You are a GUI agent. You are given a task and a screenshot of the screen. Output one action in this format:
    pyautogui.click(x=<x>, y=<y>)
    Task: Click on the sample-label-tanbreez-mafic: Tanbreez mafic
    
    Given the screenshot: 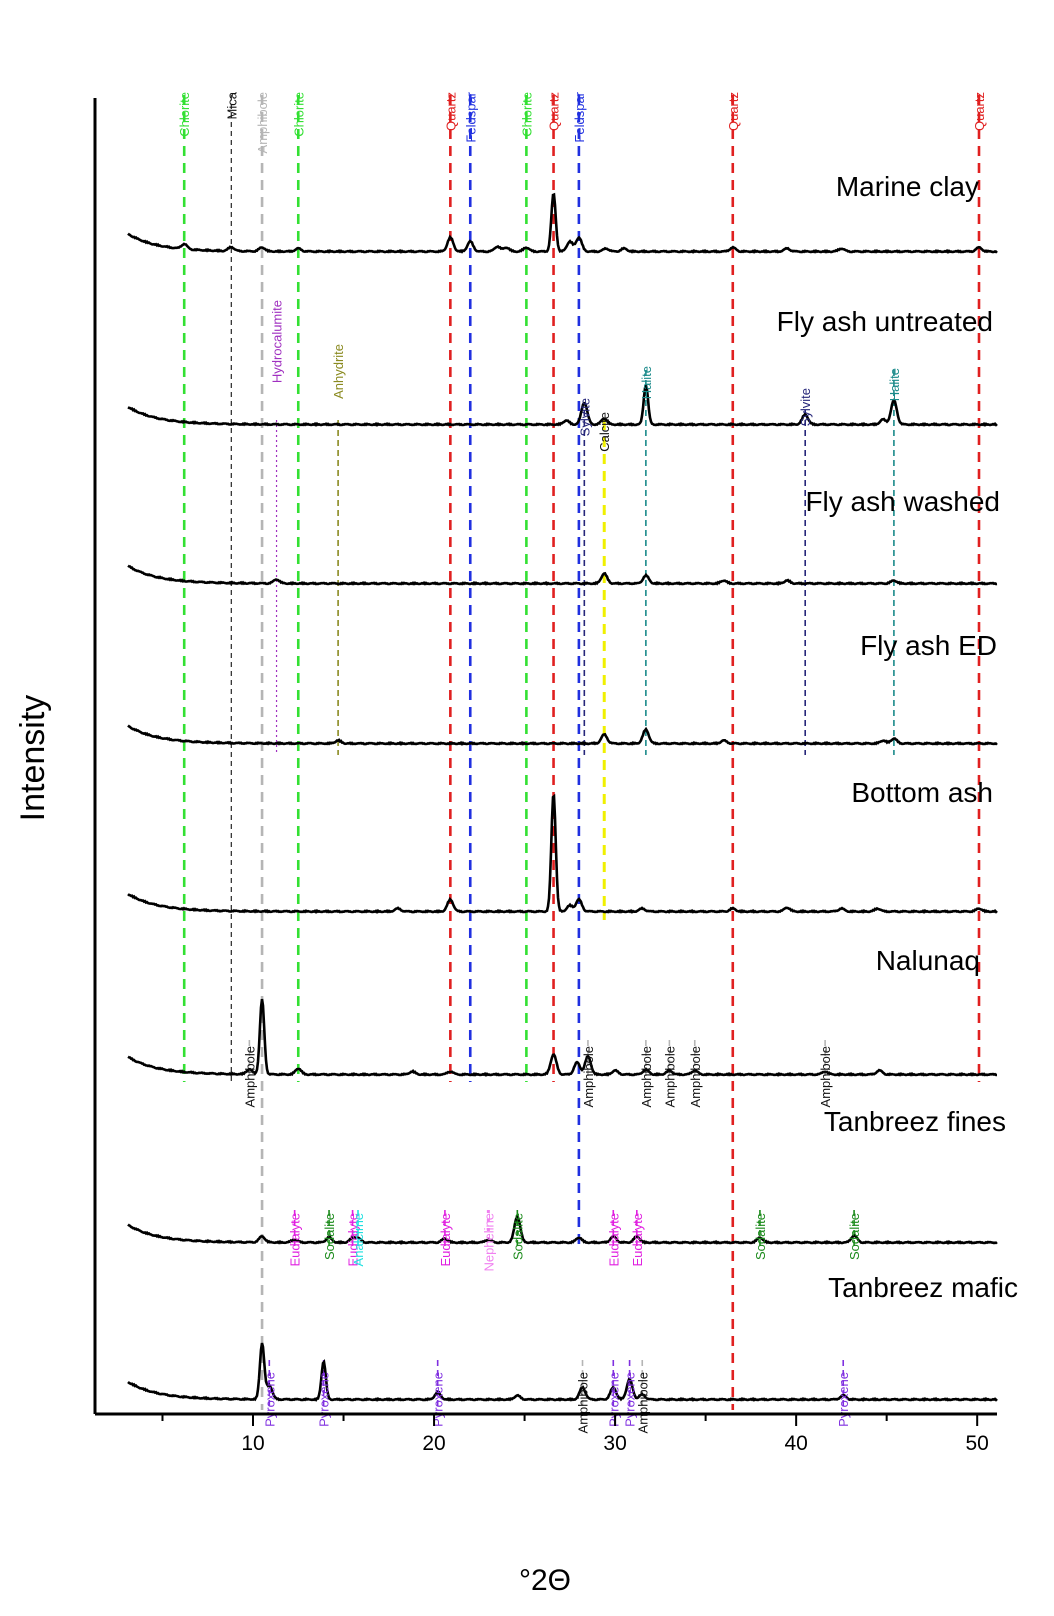 What is the action you would take?
    pyautogui.click(x=923, y=1287)
    